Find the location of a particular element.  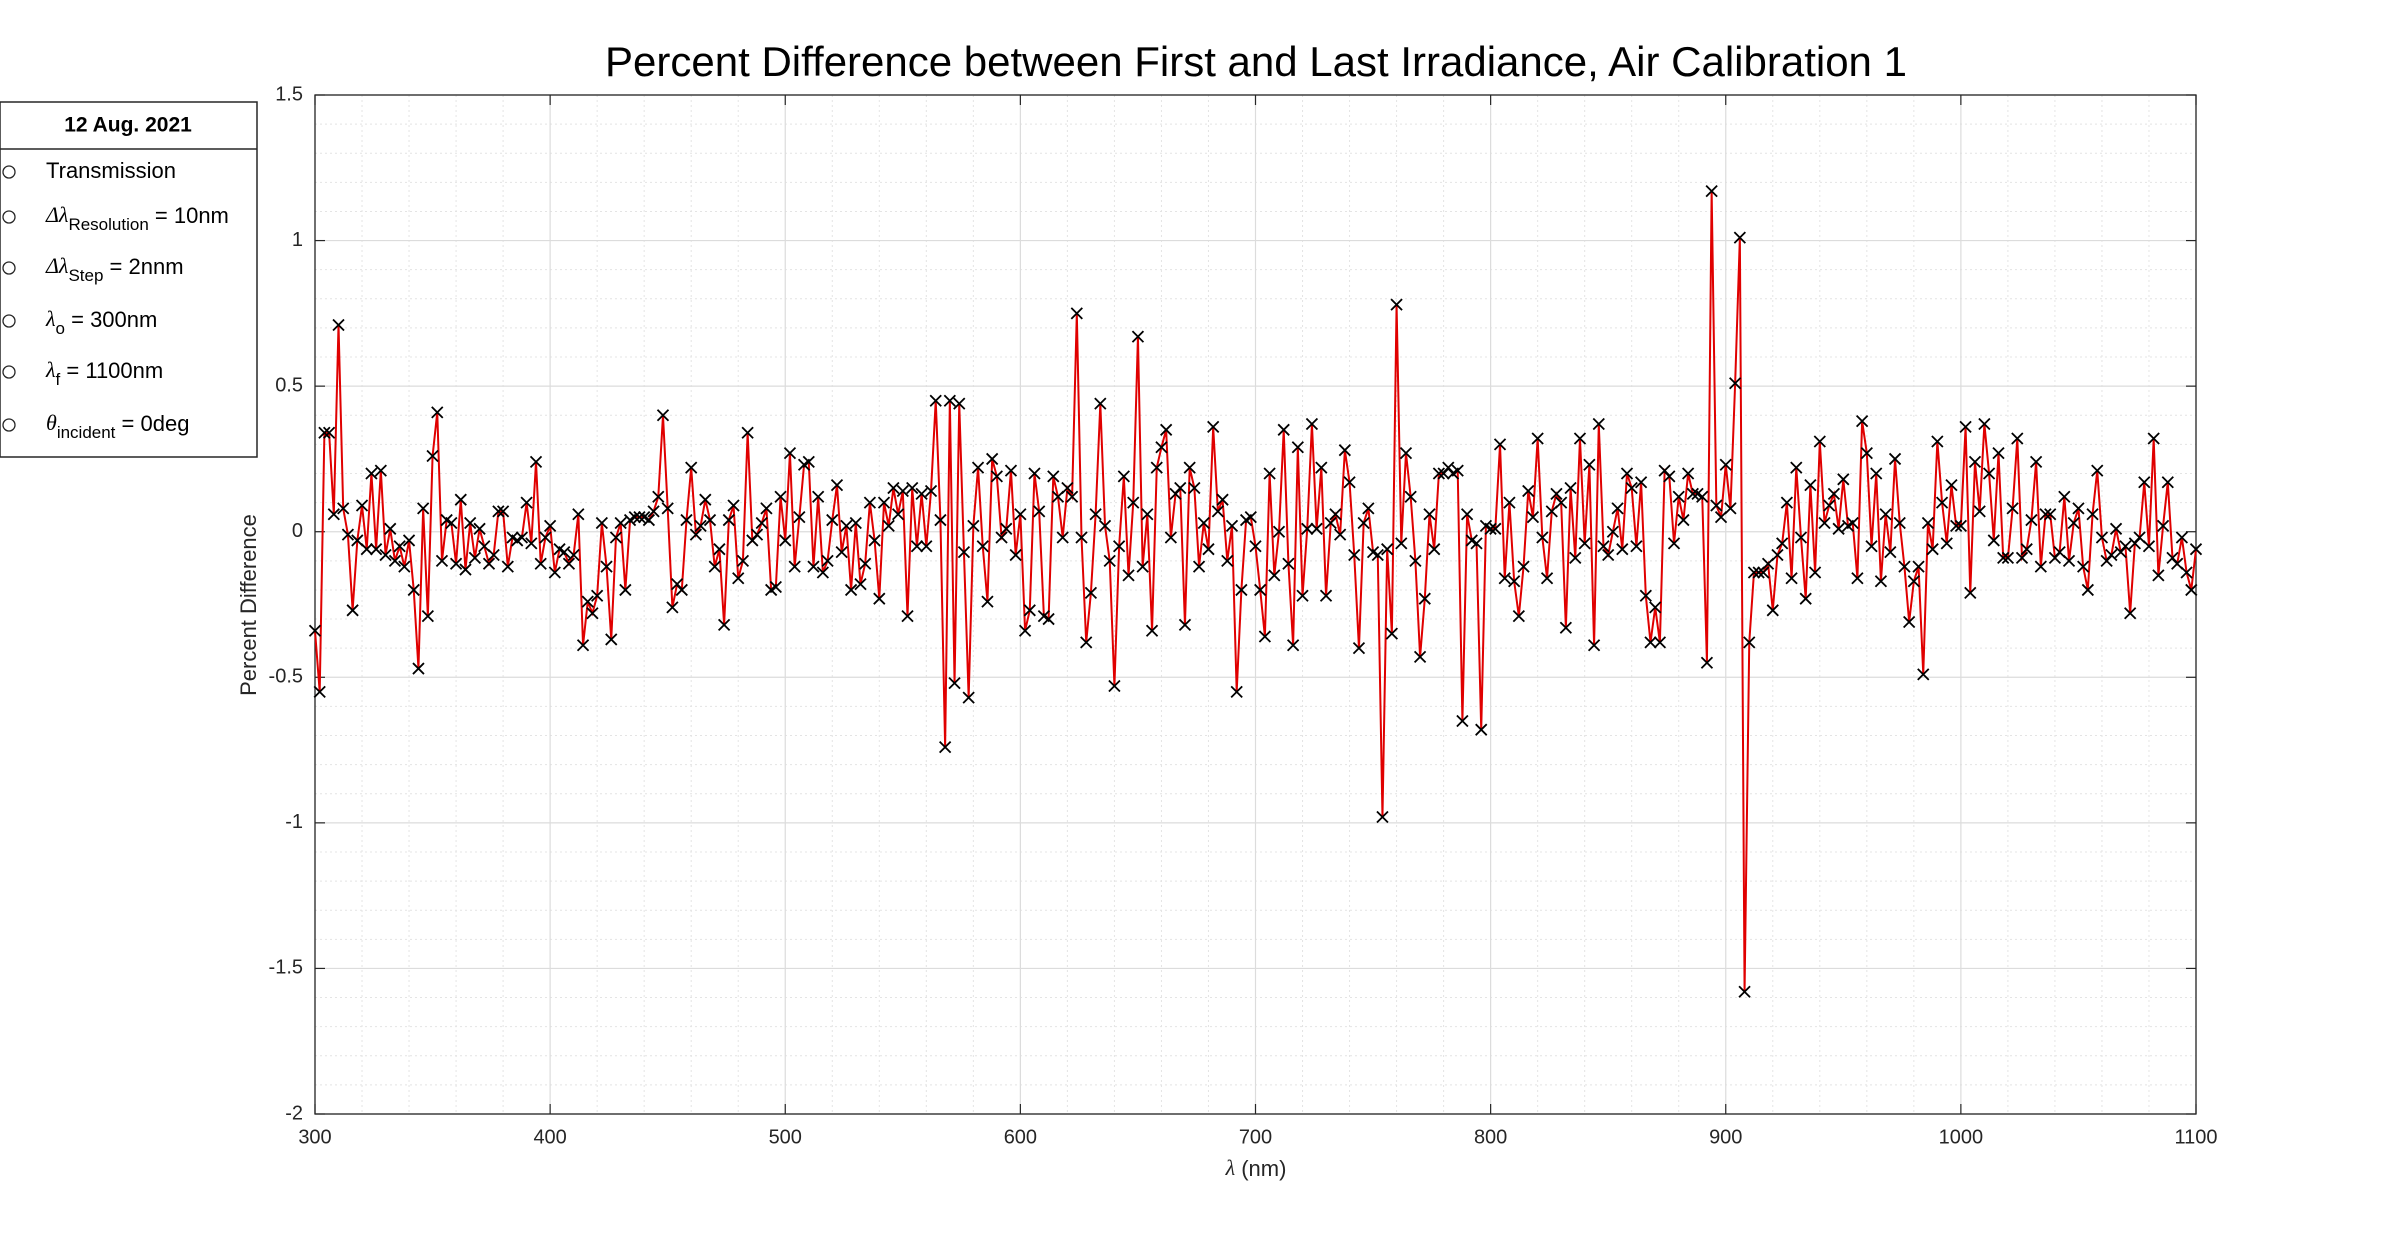

info-box-text: = 1100nm is located at coordinates (111, 370).